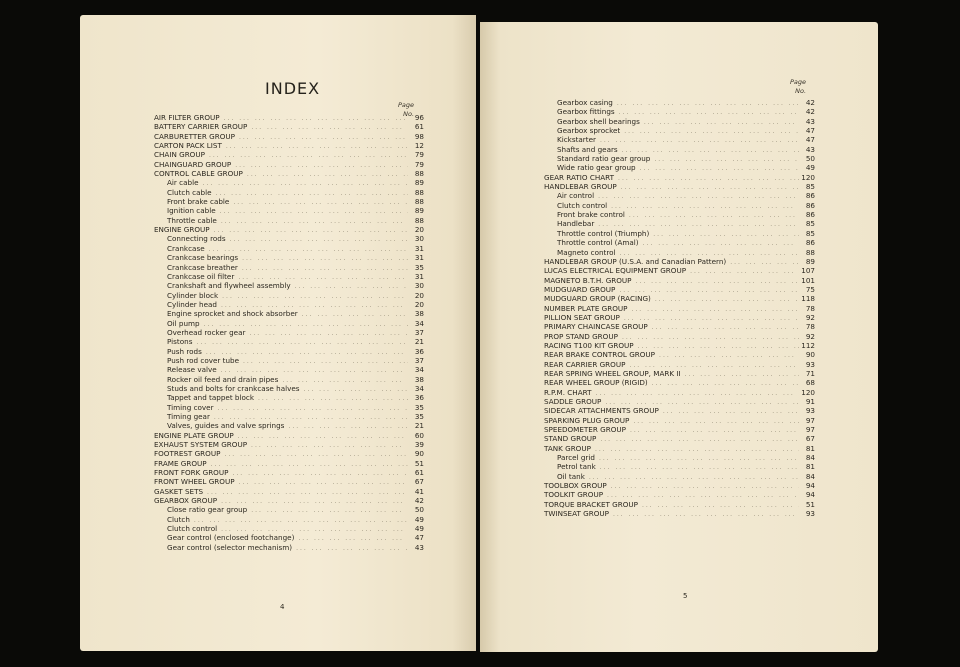 This screenshot has width=960, height=667. Describe the element at coordinates (587, 149) in the screenshot. I see `entry-label: Shafts and gears` at that location.